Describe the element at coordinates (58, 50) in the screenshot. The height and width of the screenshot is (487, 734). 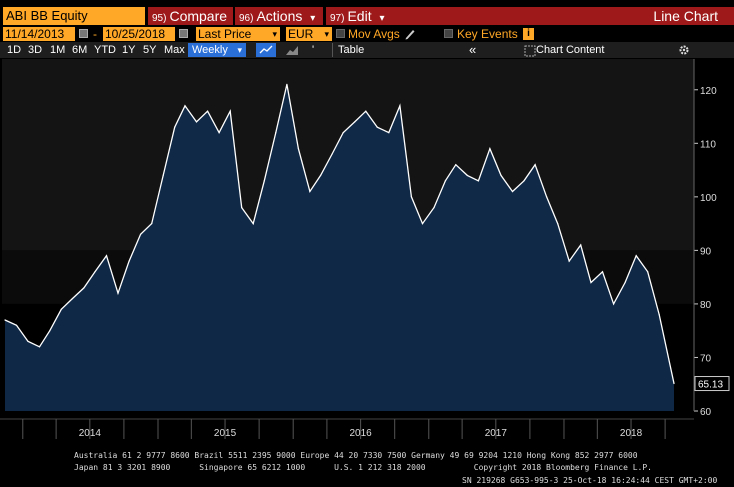
I see `range-1m: 1M` at that location.